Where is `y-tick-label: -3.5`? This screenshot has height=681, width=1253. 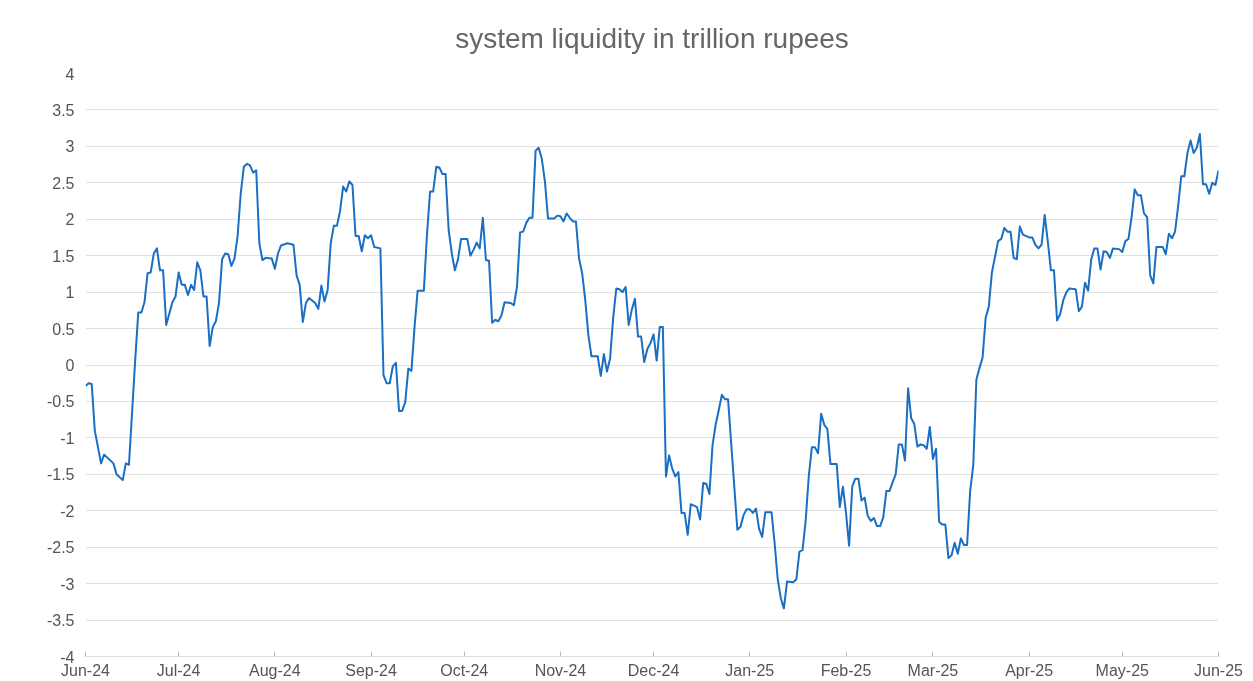
y-tick-label: -3.5 is located at coordinates (60, 621).